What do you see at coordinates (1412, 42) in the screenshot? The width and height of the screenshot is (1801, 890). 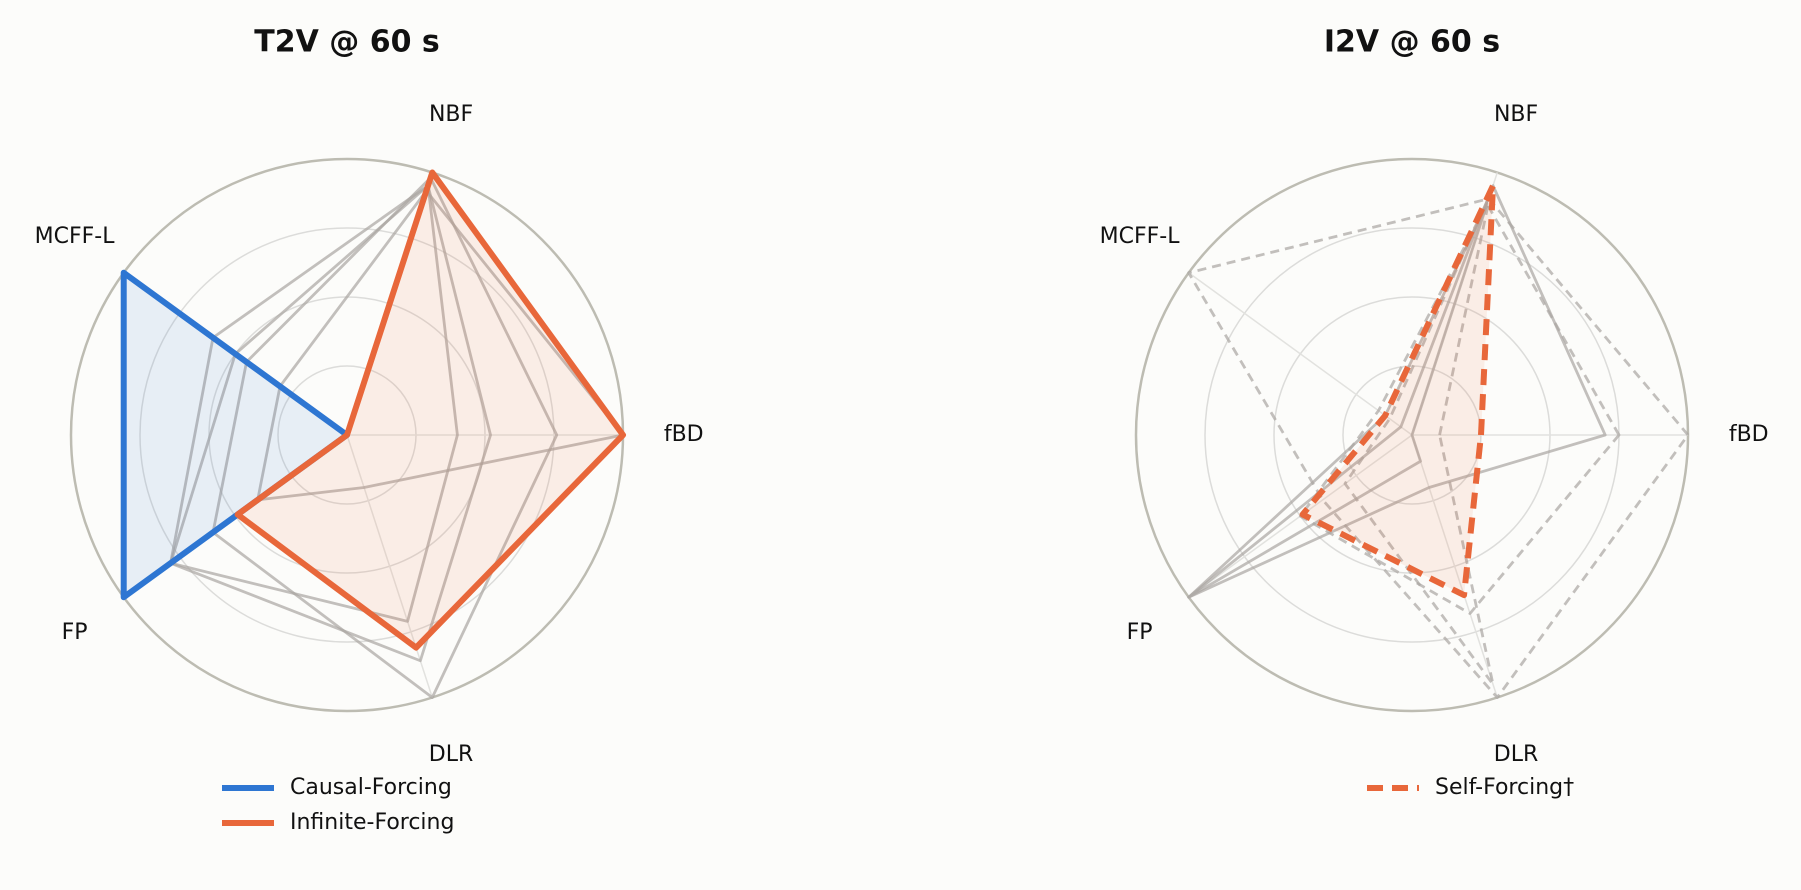 I see `chart-title: I2V @ 60 s` at bounding box center [1412, 42].